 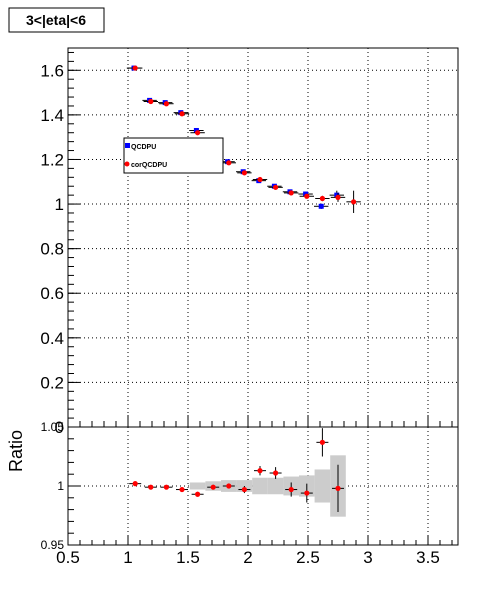 What do you see at coordinates (308, 557) in the screenshot?
I see `x-tick-label: 2.5` at bounding box center [308, 557].